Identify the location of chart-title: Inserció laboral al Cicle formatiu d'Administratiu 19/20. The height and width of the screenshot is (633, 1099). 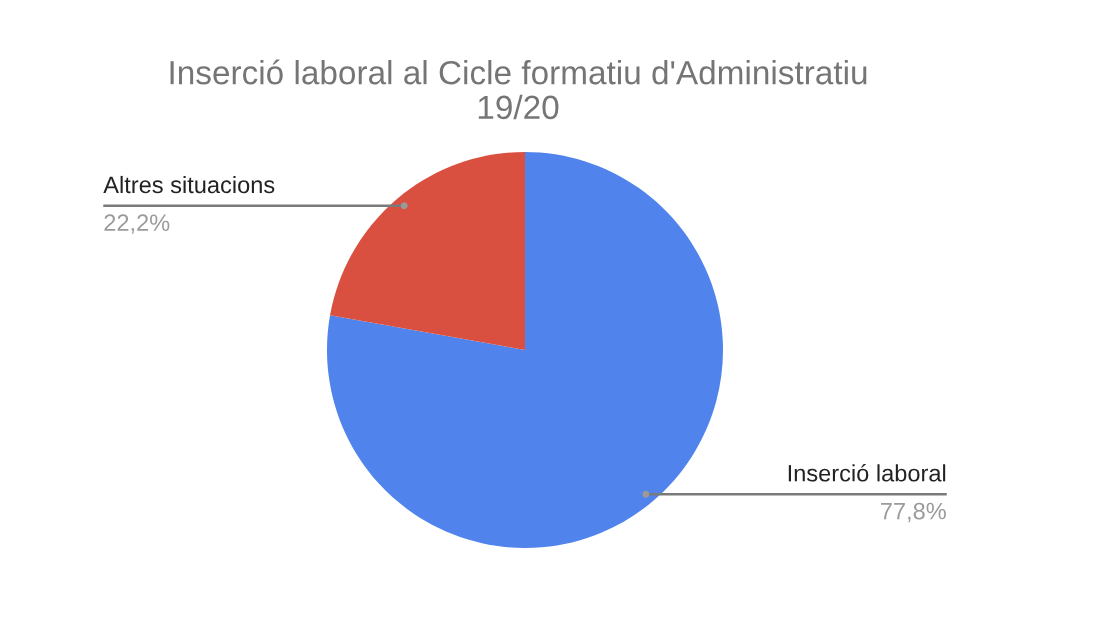
(518, 89).